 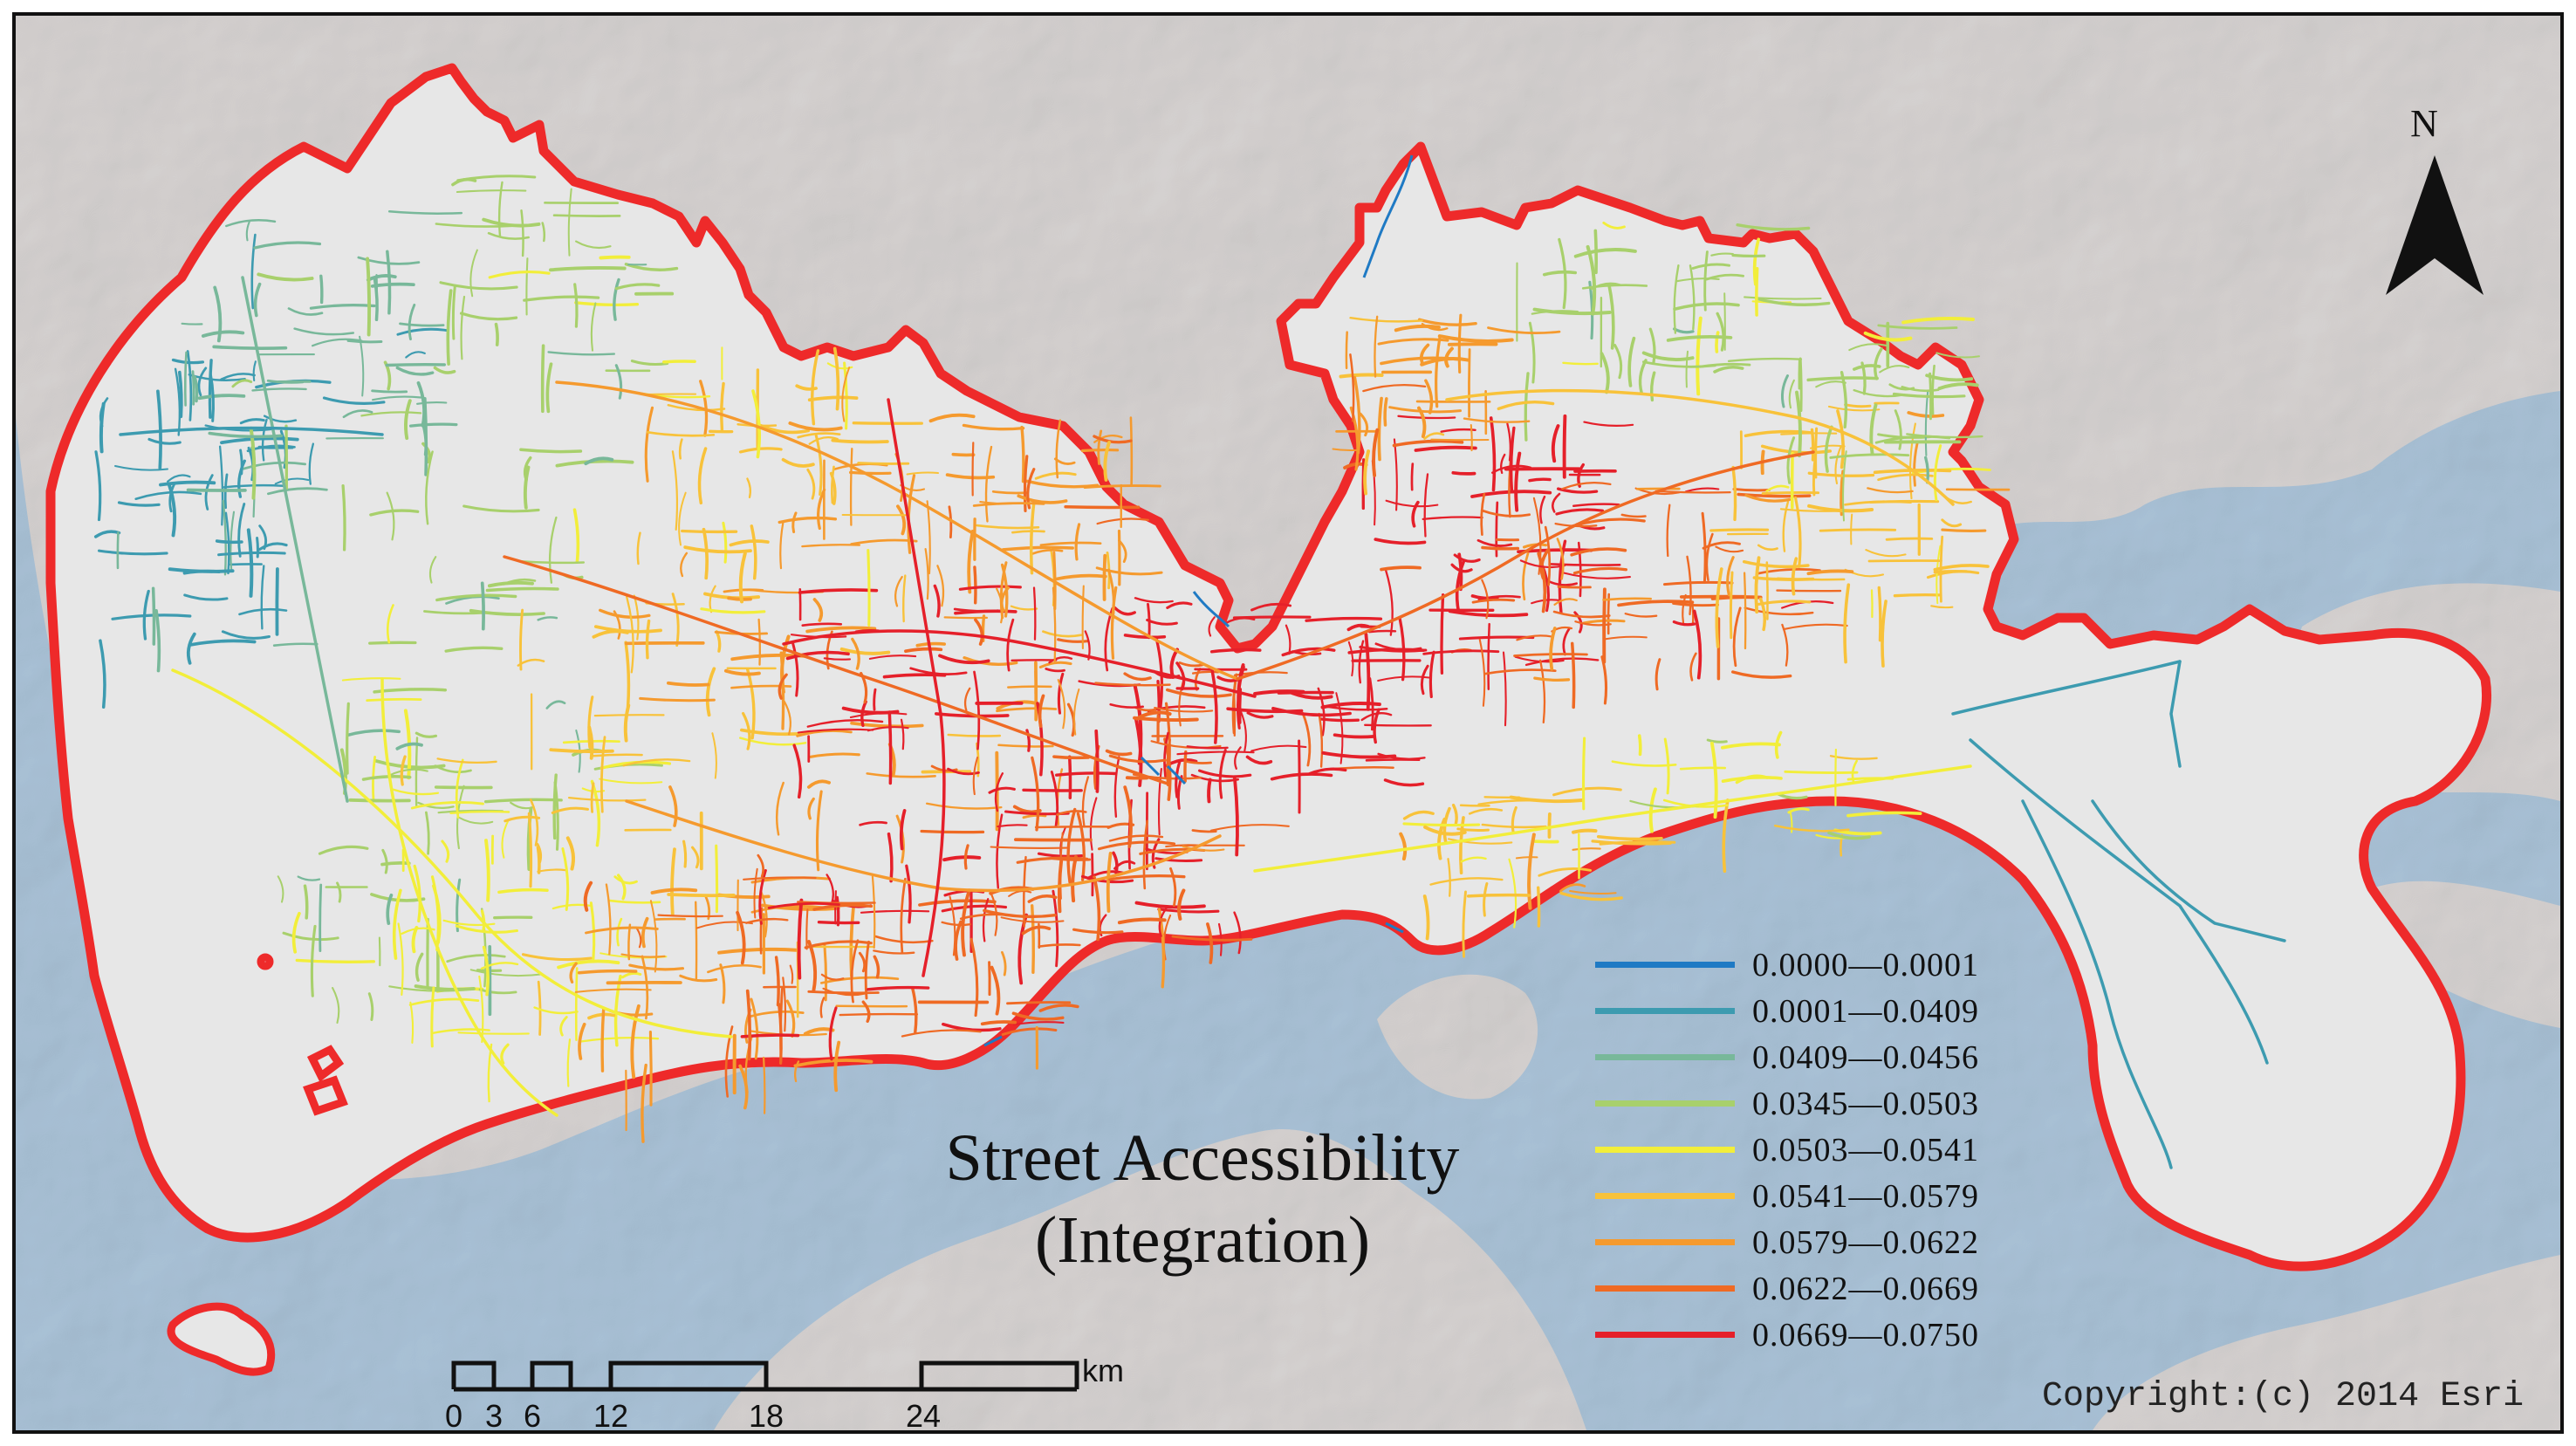 I want to click on legend-item: 0.0503—0.0541, so click(x=1831, y=1150).